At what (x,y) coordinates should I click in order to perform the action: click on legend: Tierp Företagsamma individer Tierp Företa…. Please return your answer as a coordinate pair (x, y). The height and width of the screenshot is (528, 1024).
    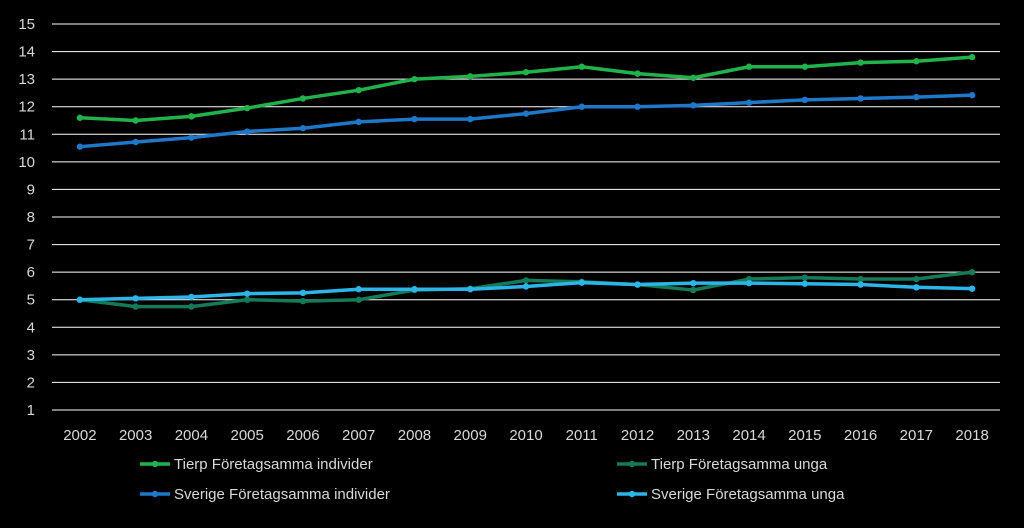
    Looking at the image, I should click on (492, 479).